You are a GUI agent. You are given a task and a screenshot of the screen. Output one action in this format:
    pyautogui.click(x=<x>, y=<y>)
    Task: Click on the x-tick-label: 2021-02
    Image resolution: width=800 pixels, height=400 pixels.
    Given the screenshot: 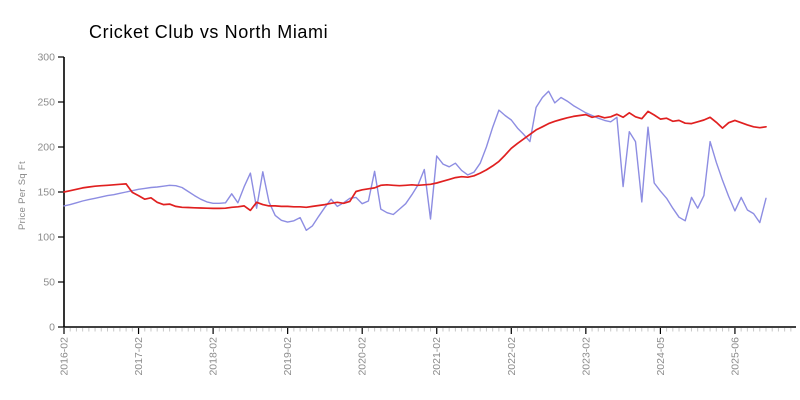 What is the action you would take?
    pyautogui.click(x=437, y=356)
    